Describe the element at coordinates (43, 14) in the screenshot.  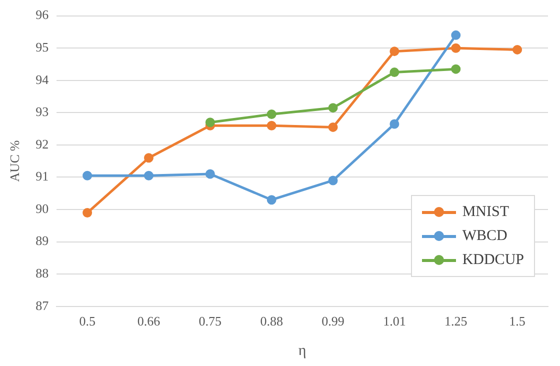
I see `y-tick-label: 96` at that location.